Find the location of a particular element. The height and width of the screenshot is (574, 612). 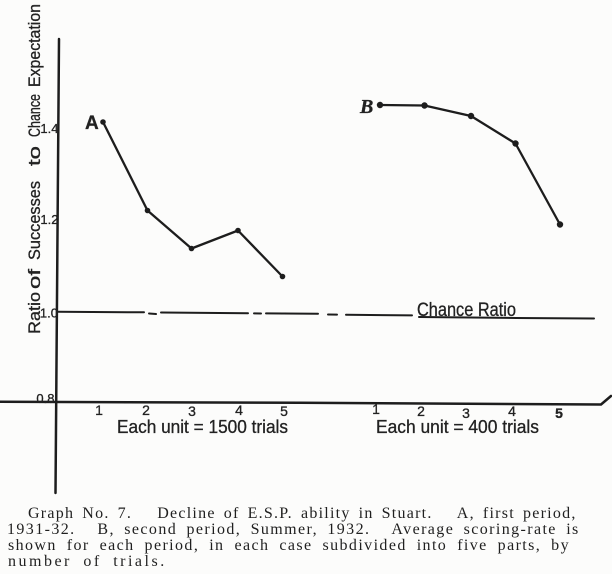

svg-text: Each unit = 400 trials is located at coordinates (457, 427).